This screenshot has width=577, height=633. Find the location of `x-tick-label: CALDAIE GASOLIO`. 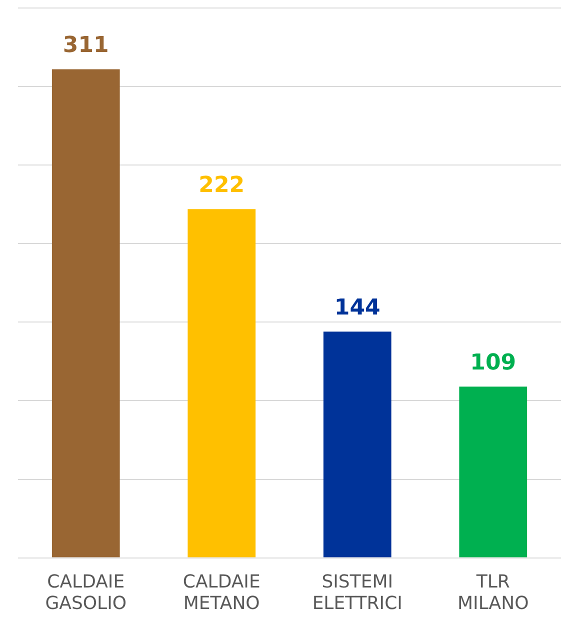

x-tick-label: CALDAIE GASOLIO is located at coordinates (86, 592).